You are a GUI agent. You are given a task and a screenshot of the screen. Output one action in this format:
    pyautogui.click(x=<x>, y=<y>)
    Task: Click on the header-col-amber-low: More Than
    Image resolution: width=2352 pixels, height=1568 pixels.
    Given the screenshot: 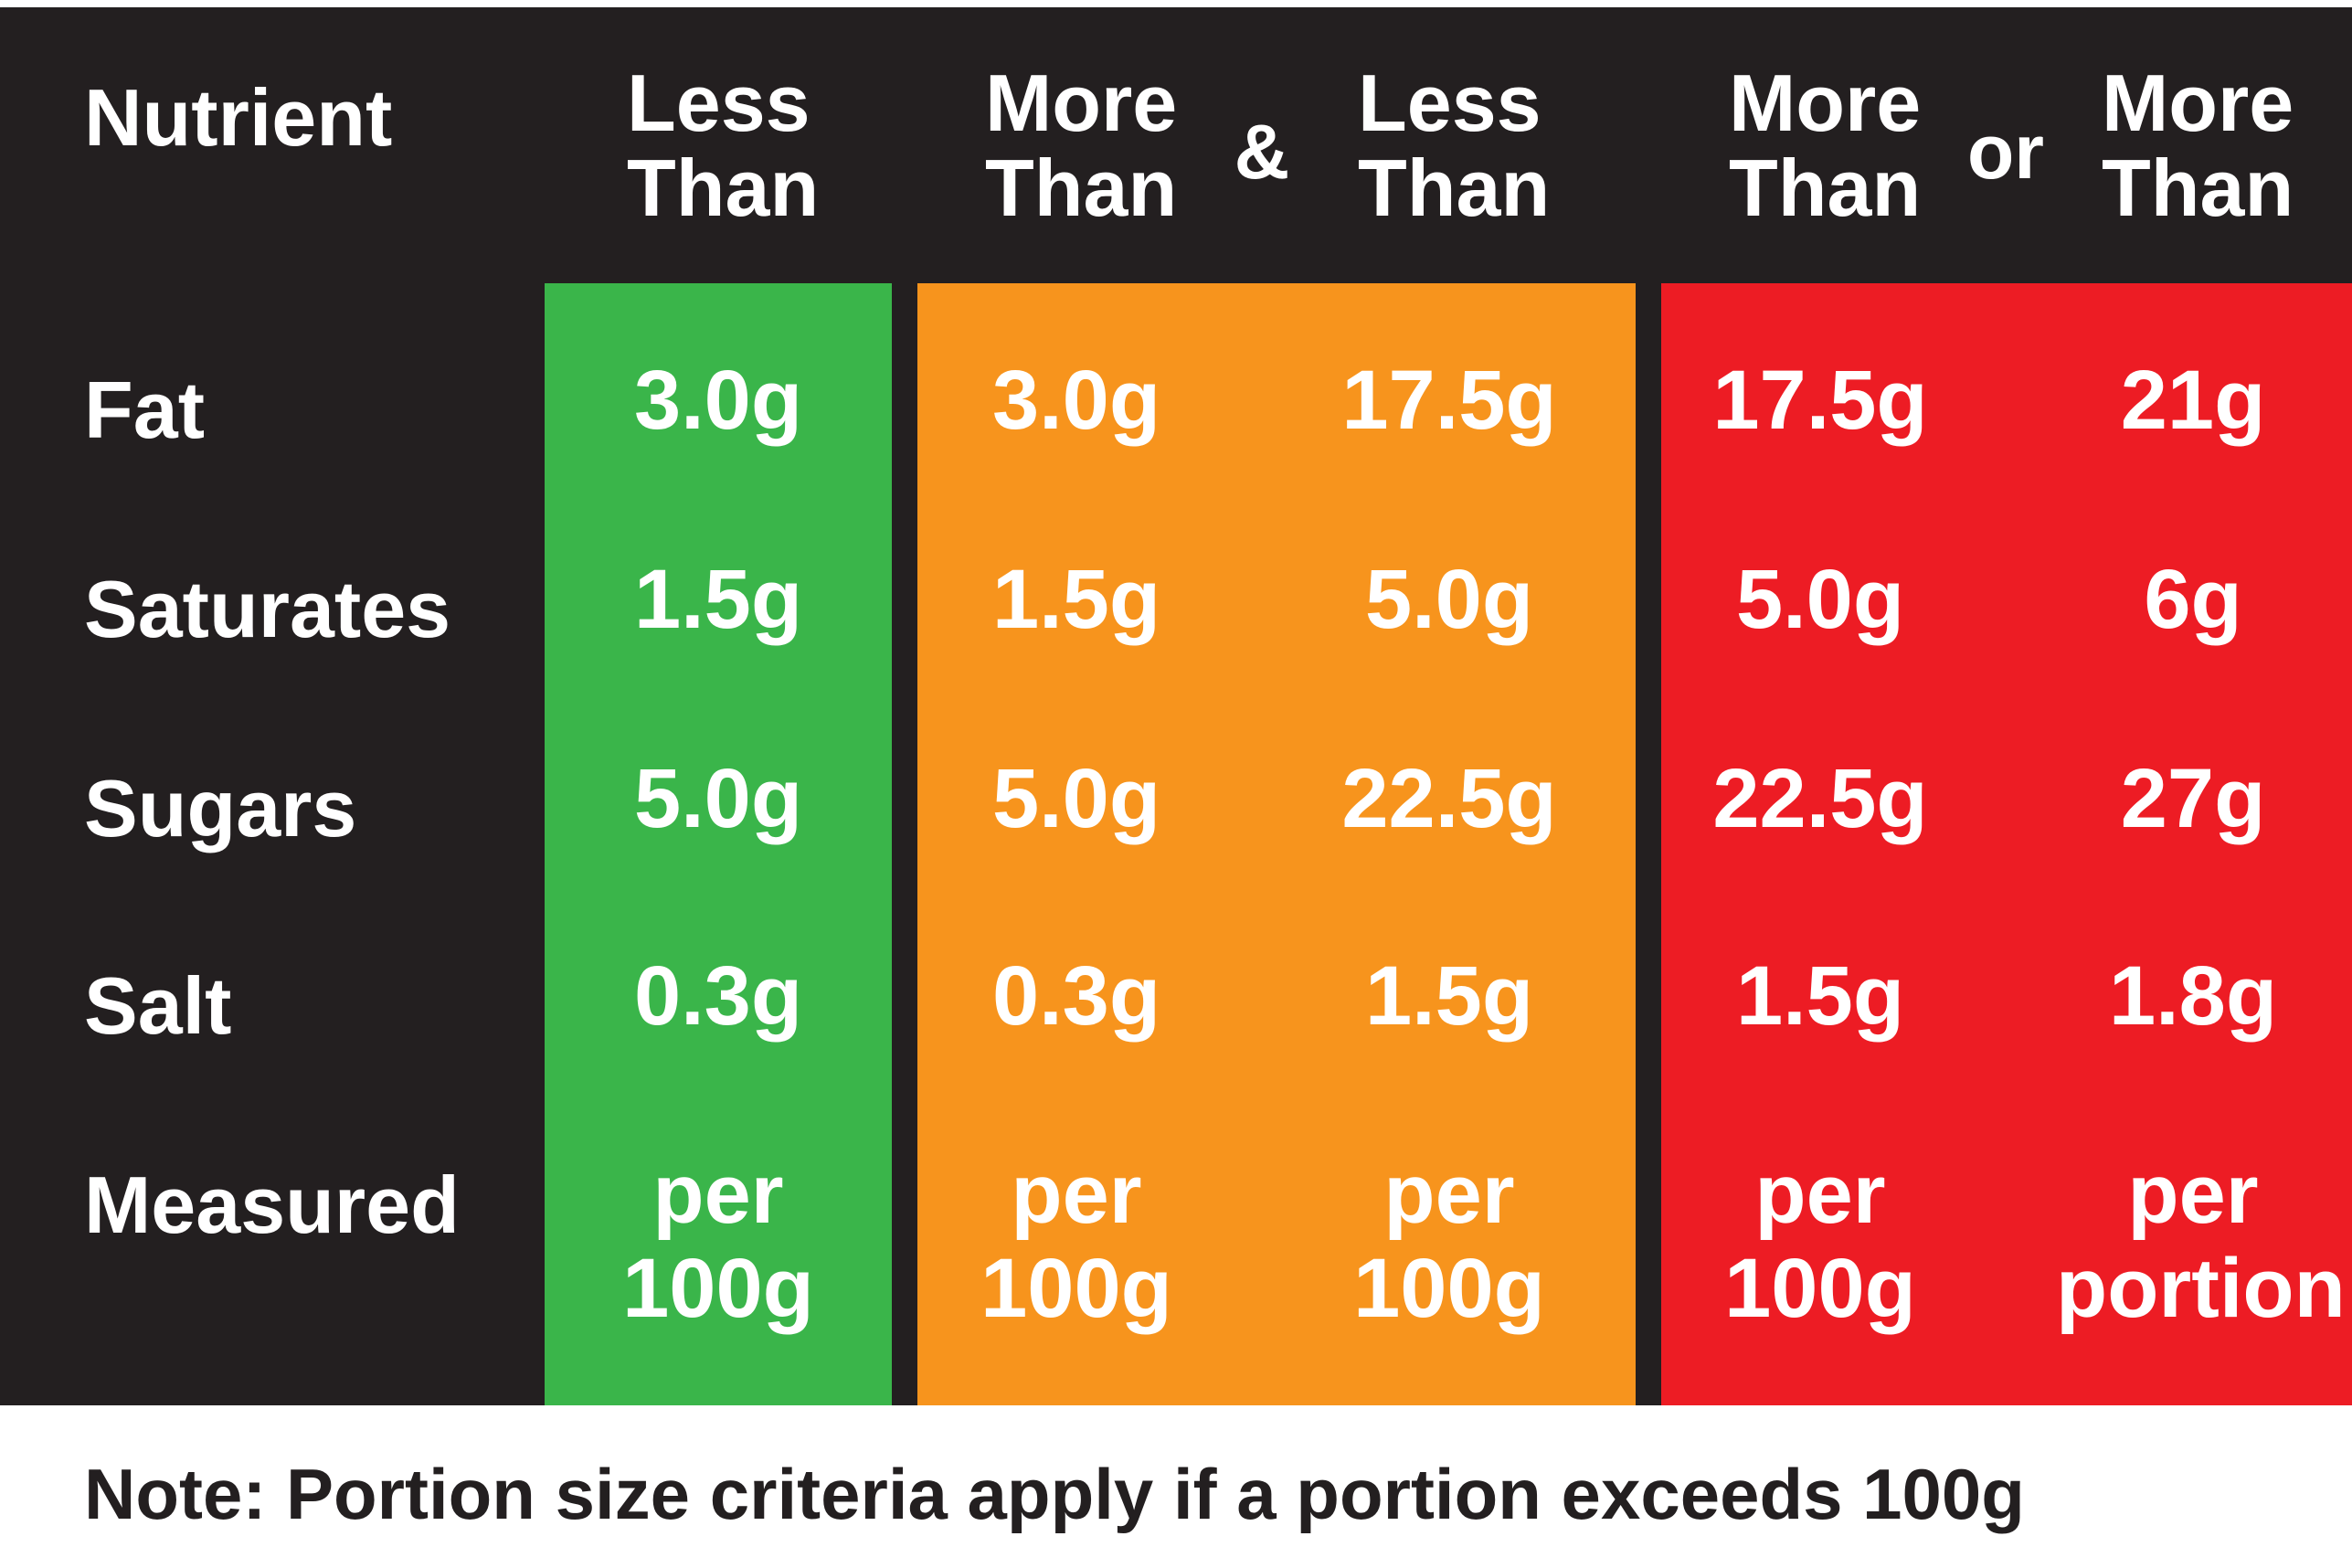 What is the action you would take?
    pyautogui.click(x=1082, y=146)
    